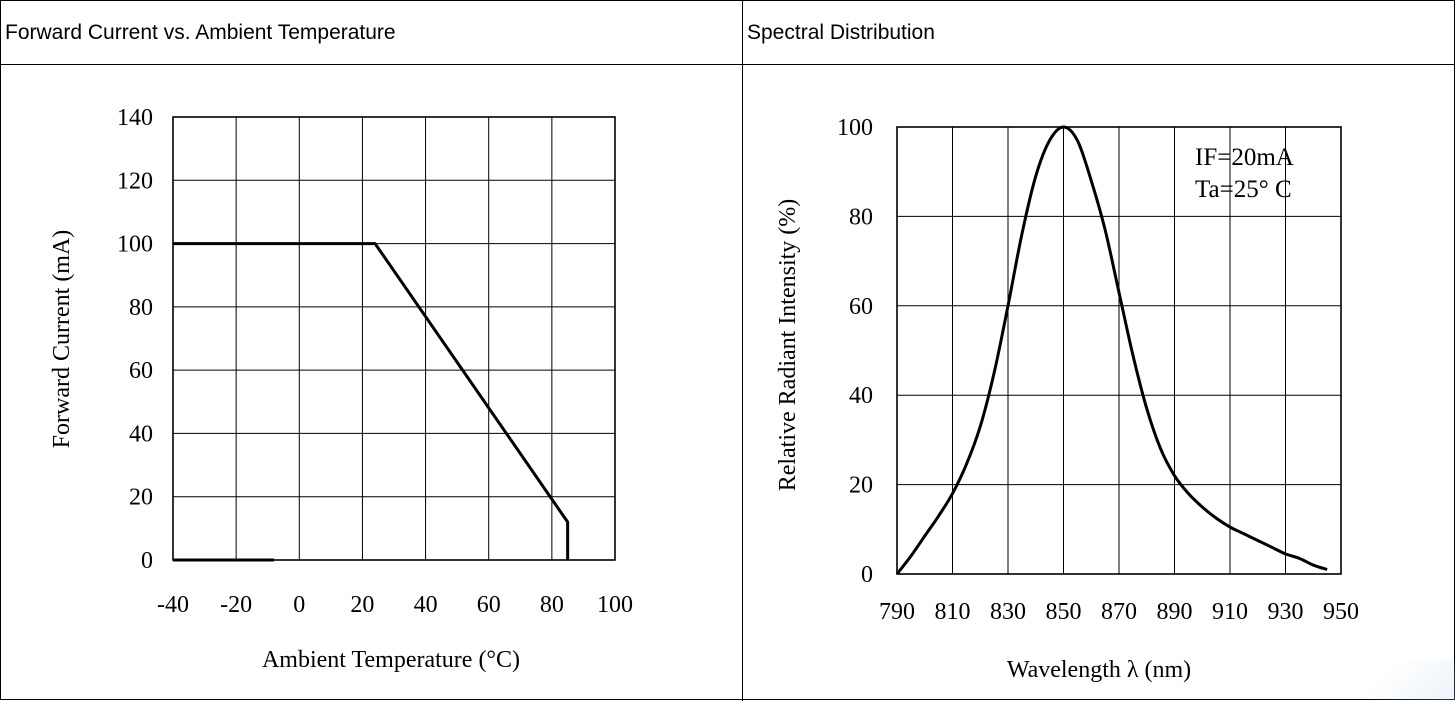 The width and height of the screenshot is (1455, 705). What do you see at coordinates (135, 181) in the screenshot?
I see `y-tick-label: 120` at bounding box center [135, 181].